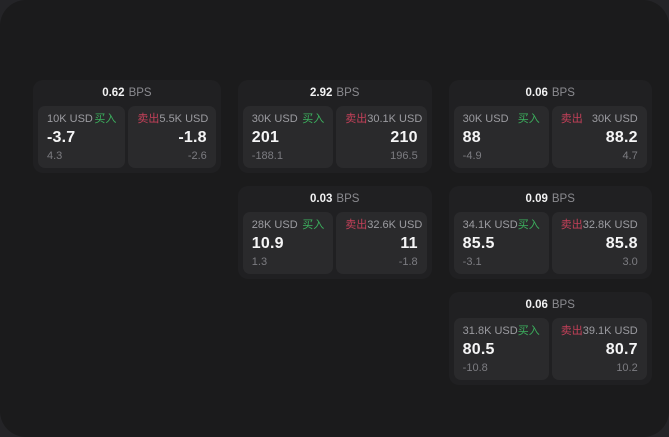  I want to click on sell-size: 30K USD, so click(614, 119).